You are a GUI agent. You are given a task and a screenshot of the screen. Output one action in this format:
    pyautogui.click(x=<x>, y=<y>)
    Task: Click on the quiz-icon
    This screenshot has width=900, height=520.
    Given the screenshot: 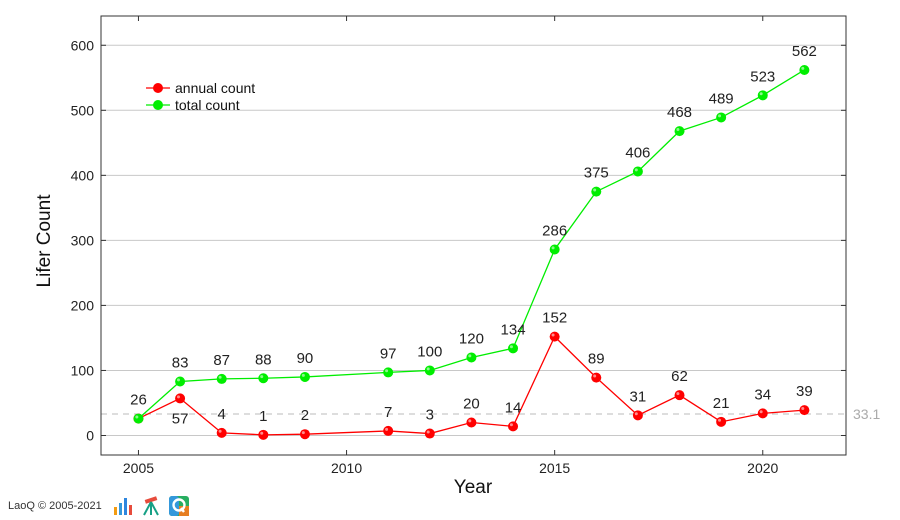 What is the action you would take?
    pyautogui.click(x=179, y=506)
    